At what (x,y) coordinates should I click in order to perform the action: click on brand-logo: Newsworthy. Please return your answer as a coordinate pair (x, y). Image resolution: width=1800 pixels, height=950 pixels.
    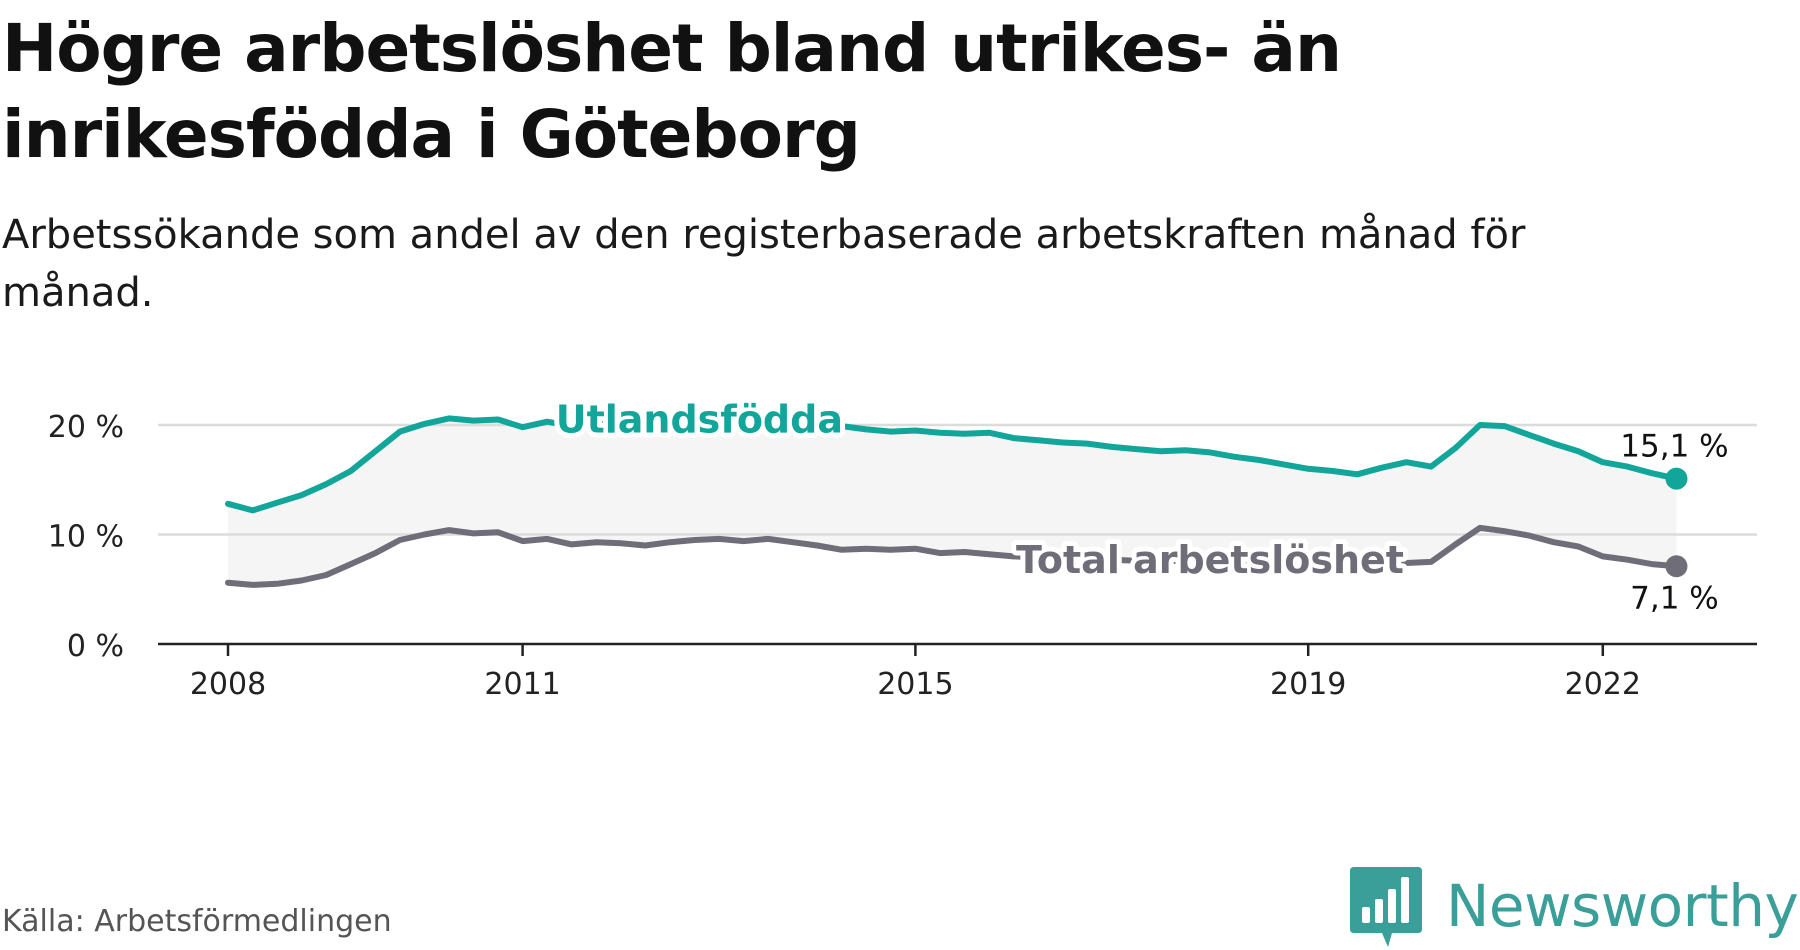
    Looking at the image, I should click on (1573, 906).